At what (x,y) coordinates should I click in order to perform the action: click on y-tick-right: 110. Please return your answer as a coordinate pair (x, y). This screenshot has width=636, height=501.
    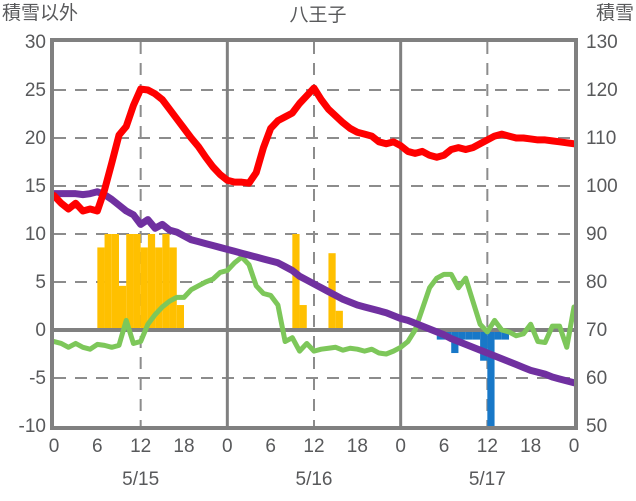
    Looking at the image, I should click on (601, 138).